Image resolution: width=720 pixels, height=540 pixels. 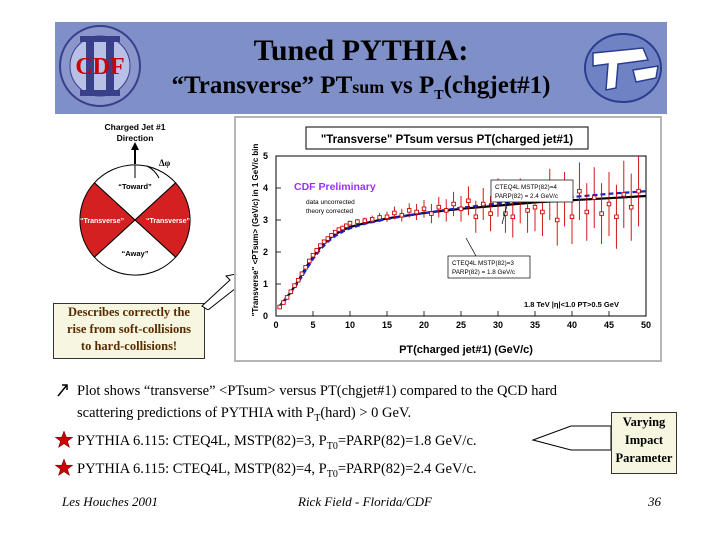 I want to click on away-label: “Away”, so click(x=135, y=253).